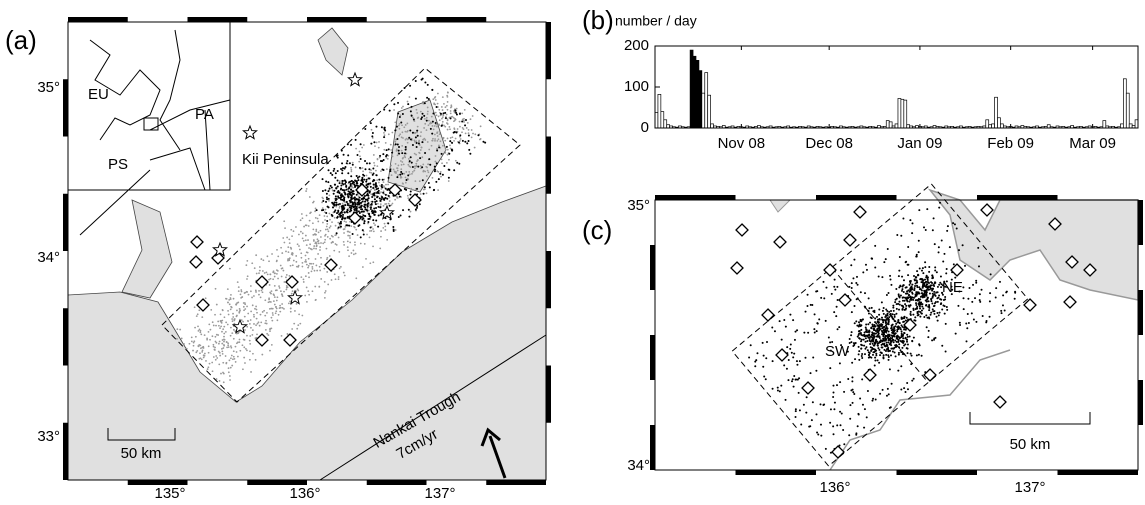 The width and height of the screenshot is (1145, 505). What do you see at coordinates (355, 79) in the screenshot?
I see `star` at bounding box center [355, 79].